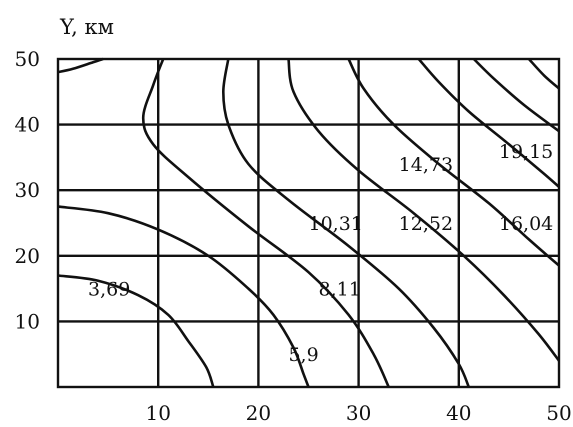  I want to click on y-tick-label: 10, so click(27, 321).